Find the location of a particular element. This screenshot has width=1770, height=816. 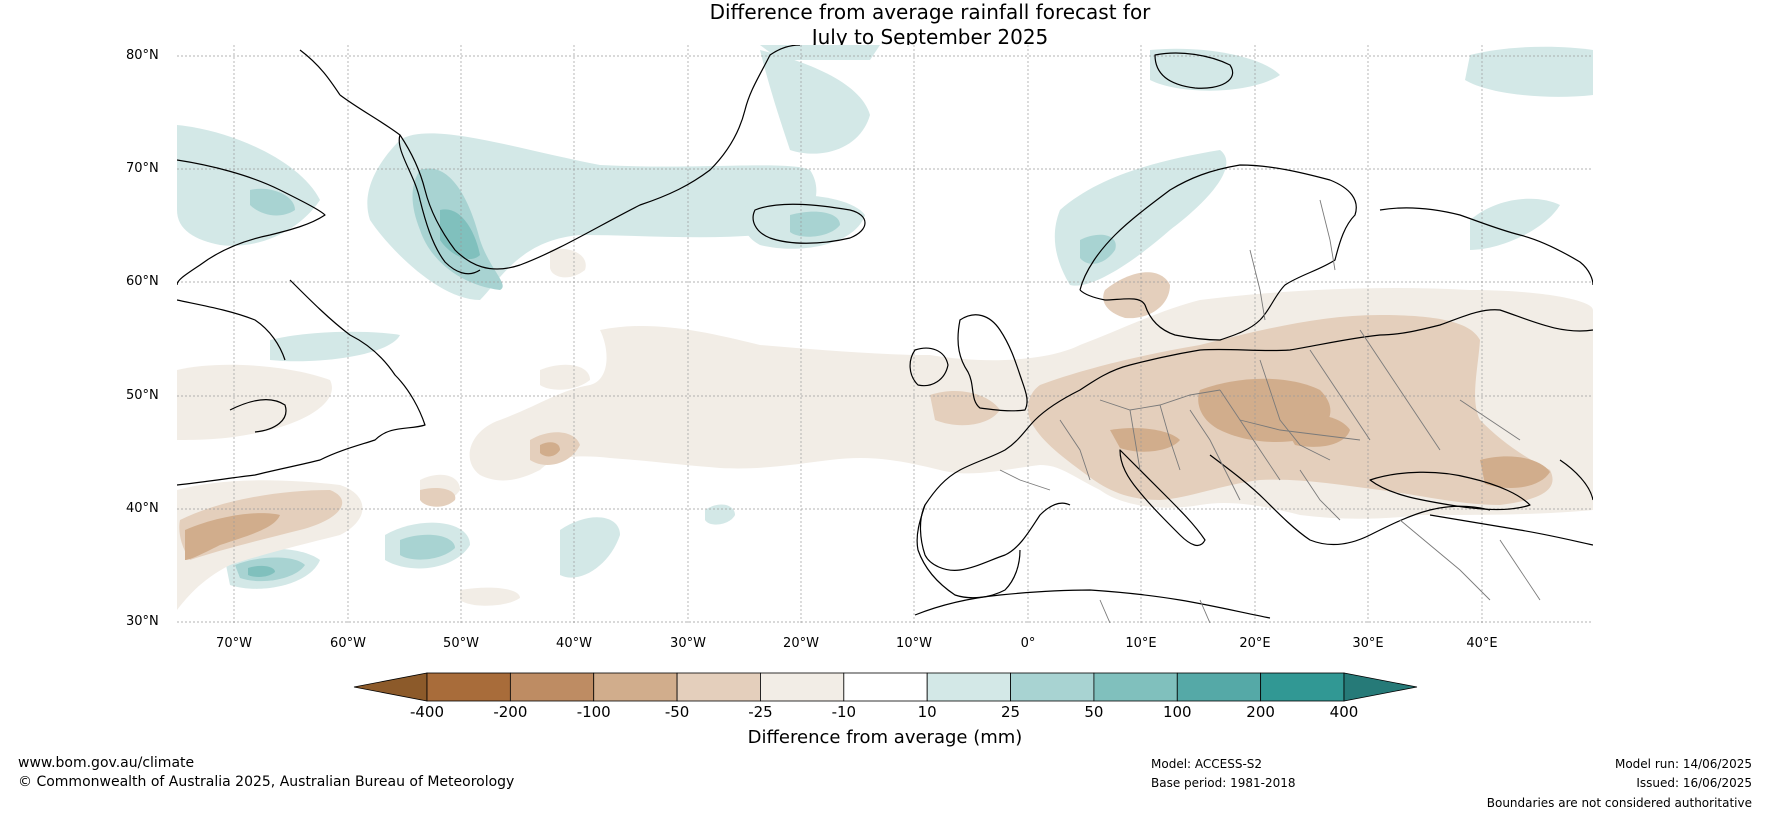

colorbar-tick-label: -50 is located at coordinates (677, 712).